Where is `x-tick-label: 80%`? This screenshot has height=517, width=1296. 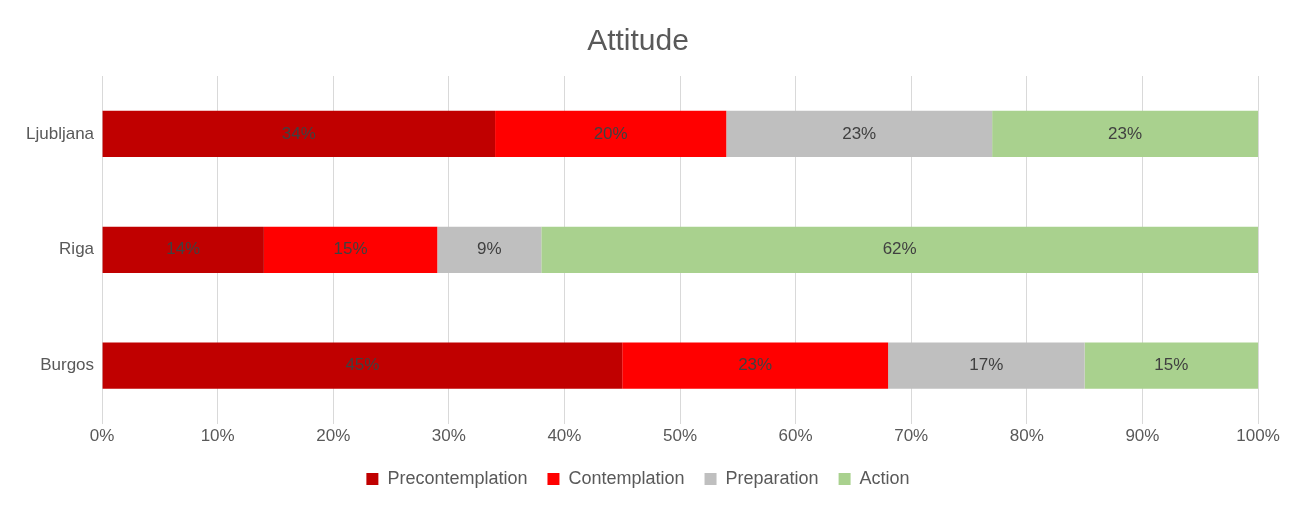 x-tick-label: 80% is located at coordinates (1026, 436).